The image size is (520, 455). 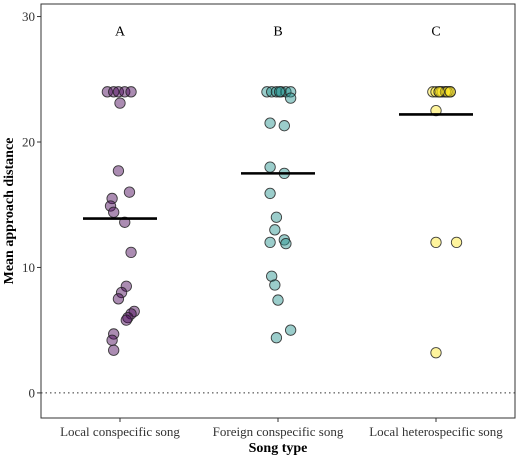 I want to click on y-axis-title: Mean approach distance, so click(x=9, y=211).